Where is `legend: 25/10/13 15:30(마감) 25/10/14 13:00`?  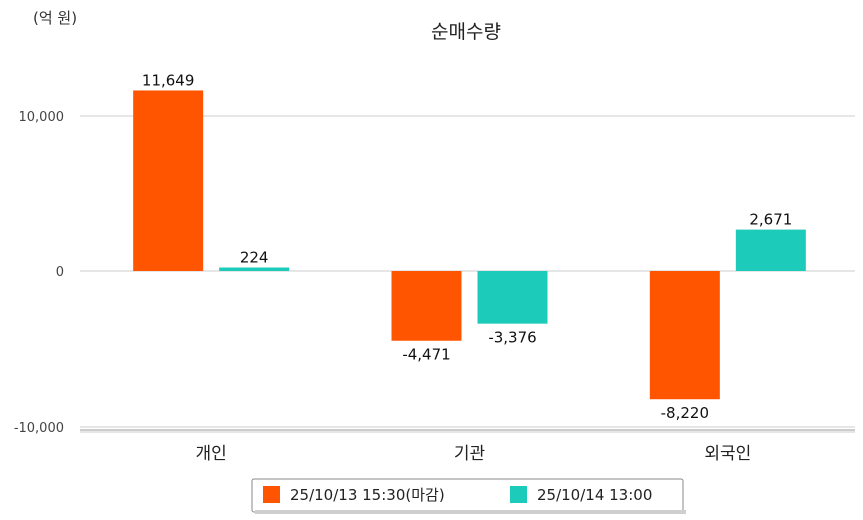 legend: 25/10/13 15:30(마감) 25/10/14 13:00 is located at coordinates (468, 496).